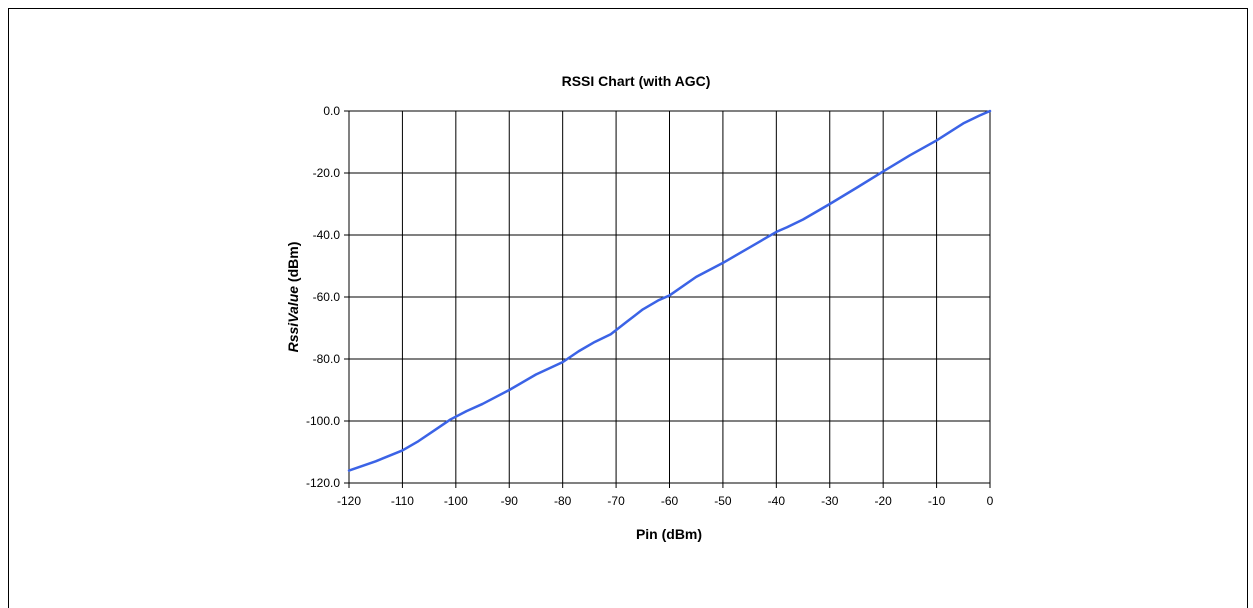 The width and height of the screenshot is (1253, 608). What do you see at coordinates (670, 501) in the screenshot?
I see `x-tick-label: -60` at bounding box center [670, 501].